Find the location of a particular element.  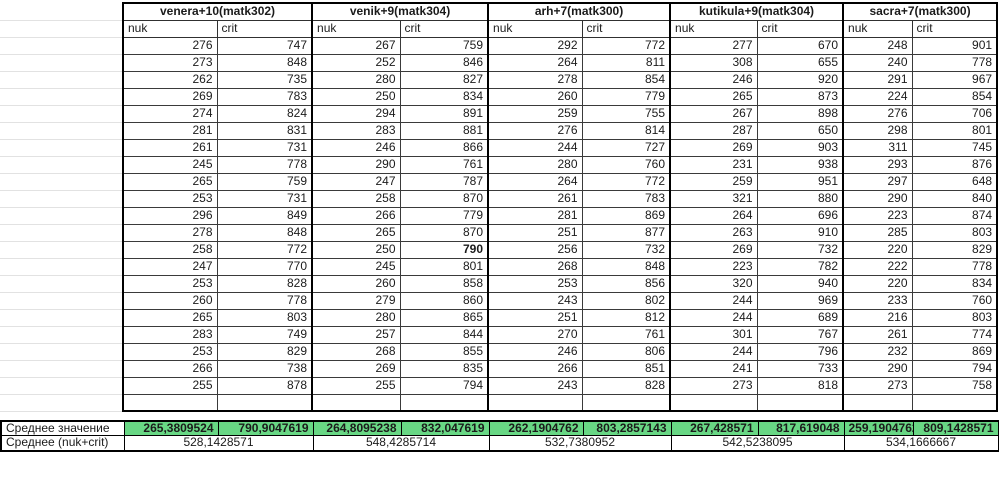

cell: 259 is located at coordinates (713, 181).